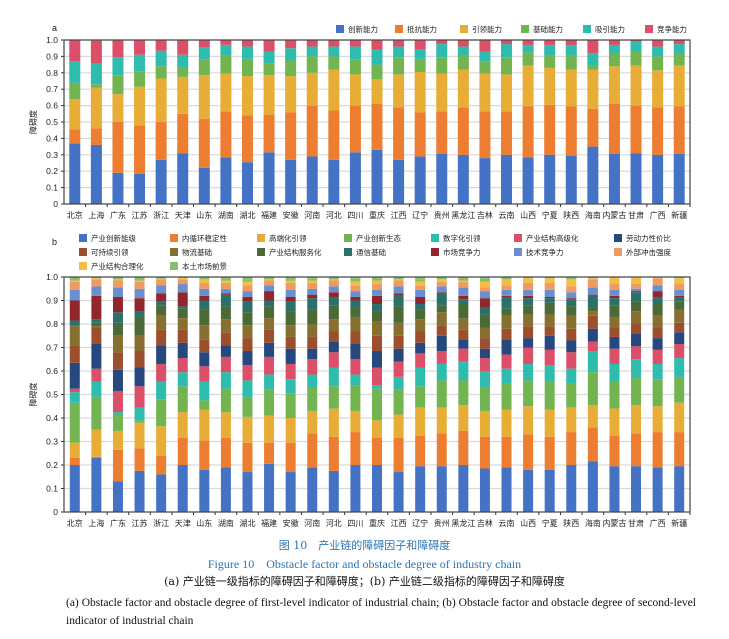 This screenshot has height=639, width=729. Describe the element at coordinates (507, 215) in the screenshot. I see `x-tick-label: 云南` at that location.